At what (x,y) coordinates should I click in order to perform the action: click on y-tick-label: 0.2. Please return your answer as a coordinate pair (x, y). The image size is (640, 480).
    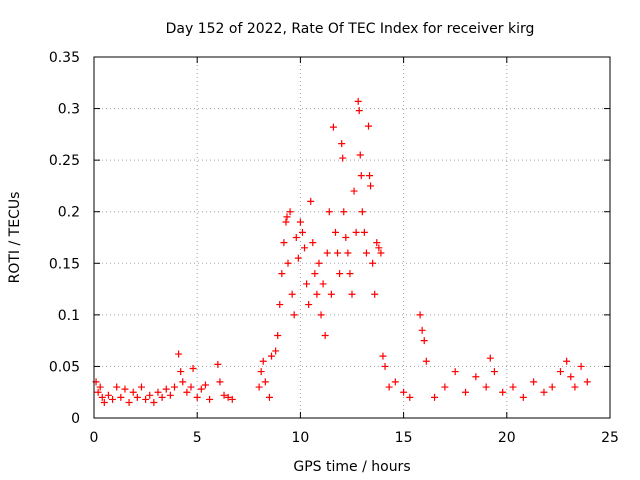
    Looking at the image, I should click on (69, 213).